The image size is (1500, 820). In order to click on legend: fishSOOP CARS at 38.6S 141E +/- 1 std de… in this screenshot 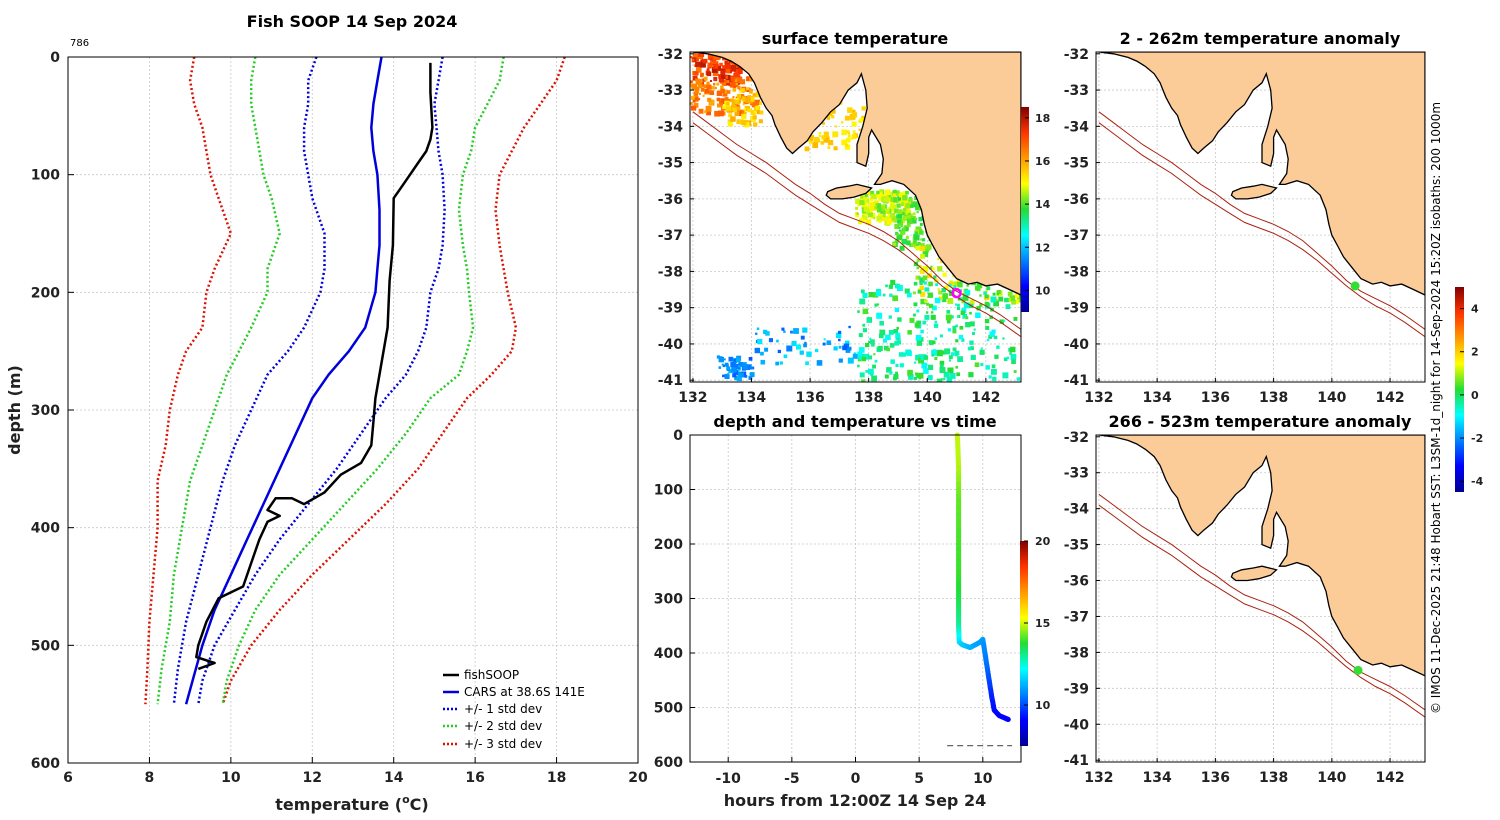, I will do `click(514, 709)`.